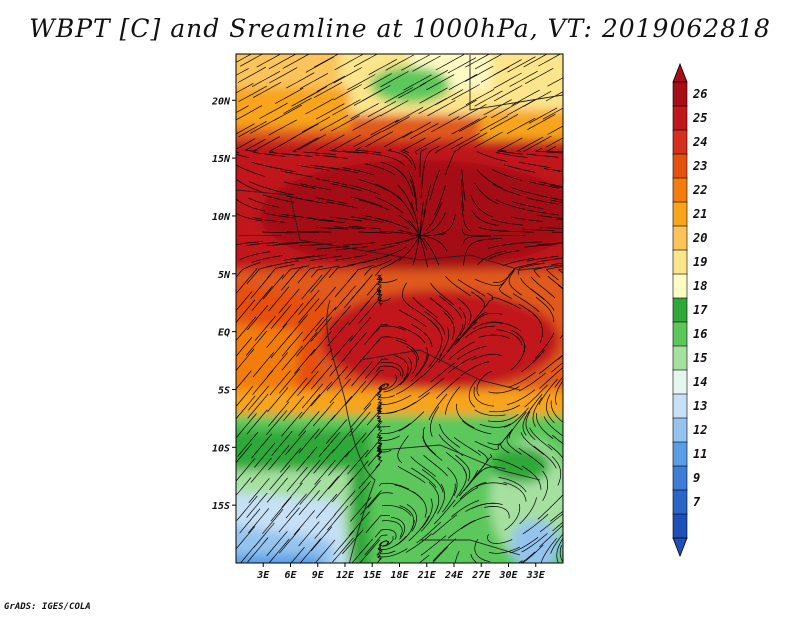 This screenshot has height=618, width=800. What do you see at coordinates (399, 575) in the screenshot?
I see `lon-tick-label: 18E` at bounding box center [399, 575].